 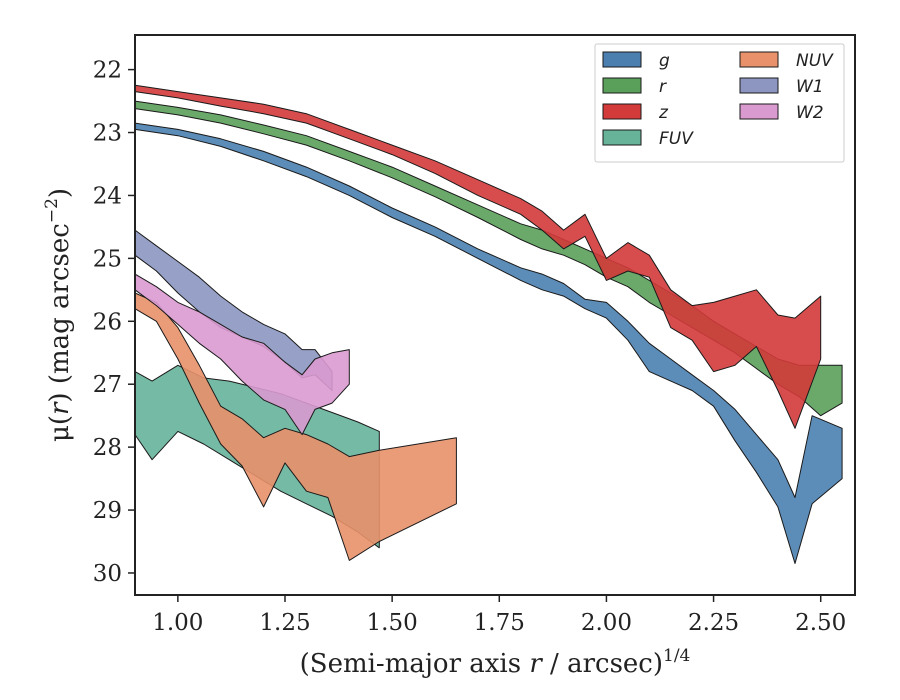 I want to click on y-tick-label: 23, so click(x=107, y=134).